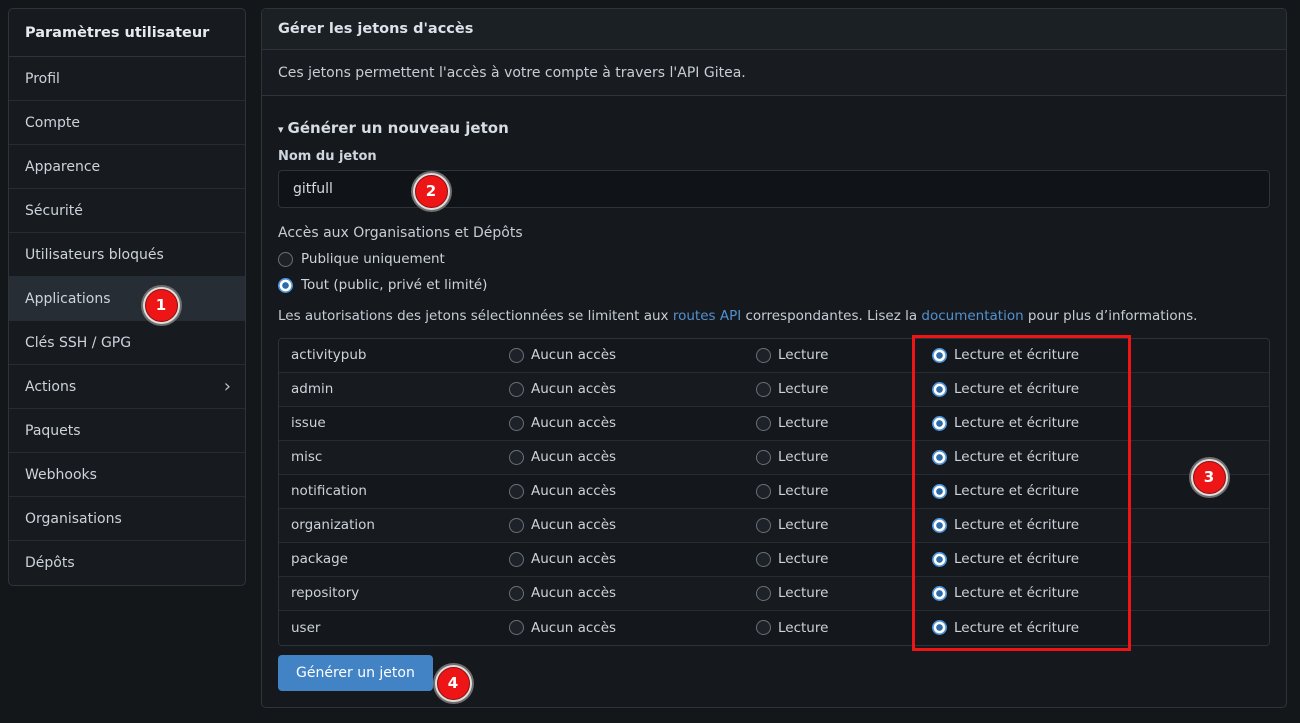  Describe the element at coordinates (127, 123) in the screenshot. I see `sidebar-item-compte: Compte` at that location.